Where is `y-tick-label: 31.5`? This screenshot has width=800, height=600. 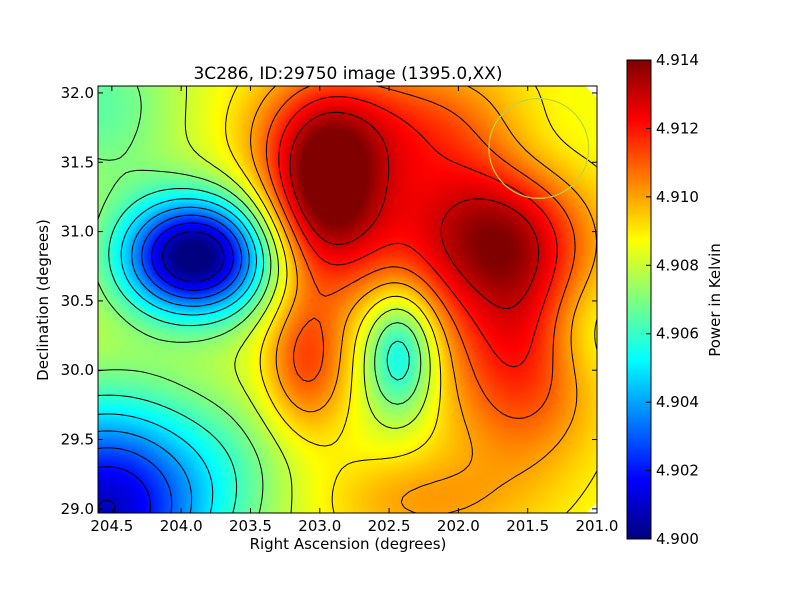
y-tick-label: 31.5 is located at coordinates (77, 162).